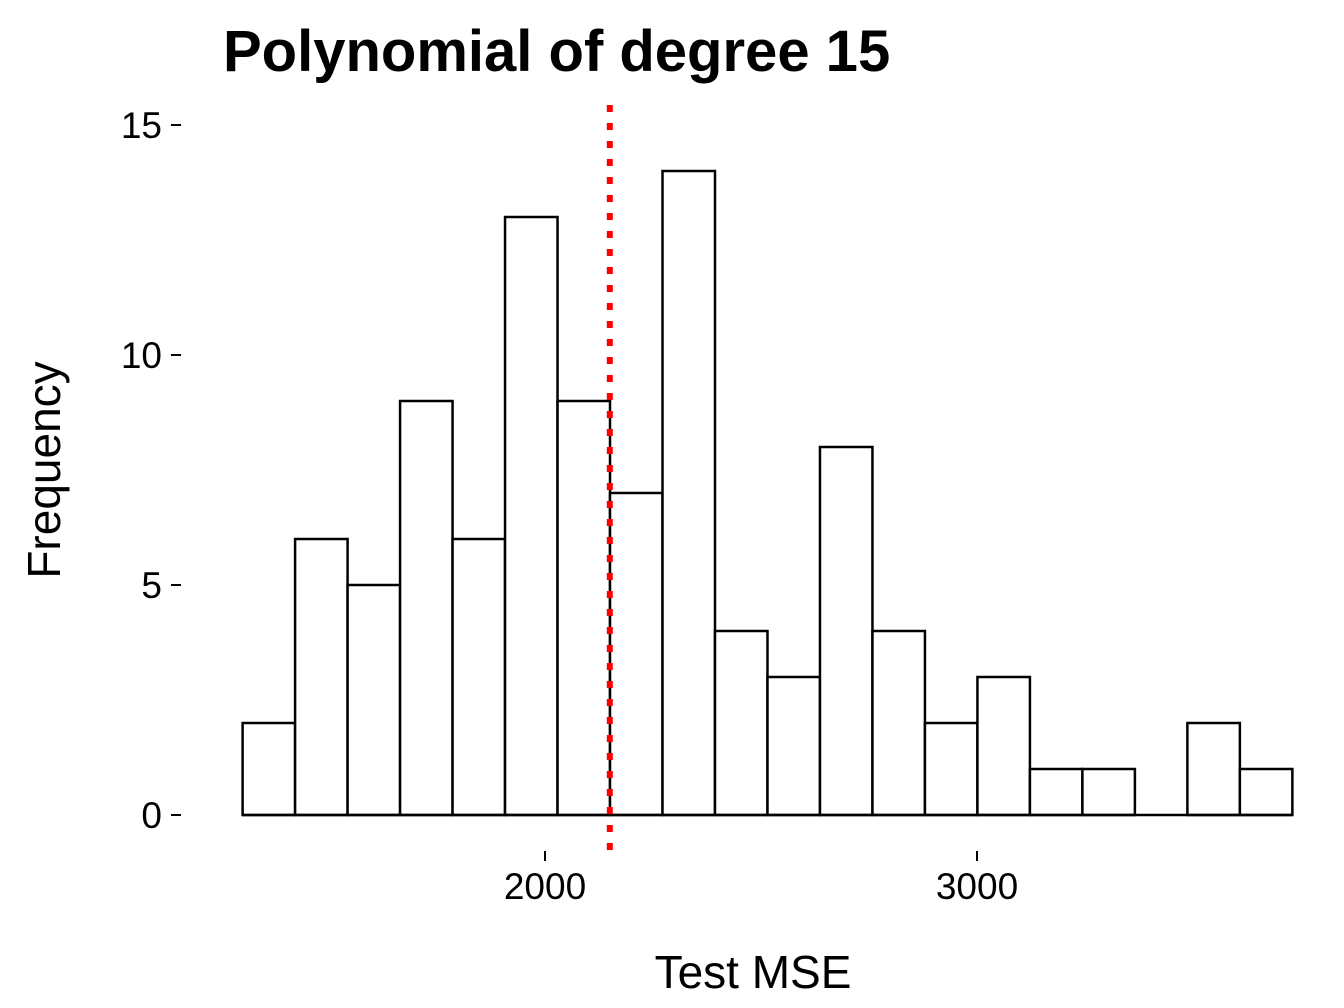 Image resolution: width=1344 pixels, height=1008 pixels. I want to click on y-tick-label-0: 0, so click(151, 815).